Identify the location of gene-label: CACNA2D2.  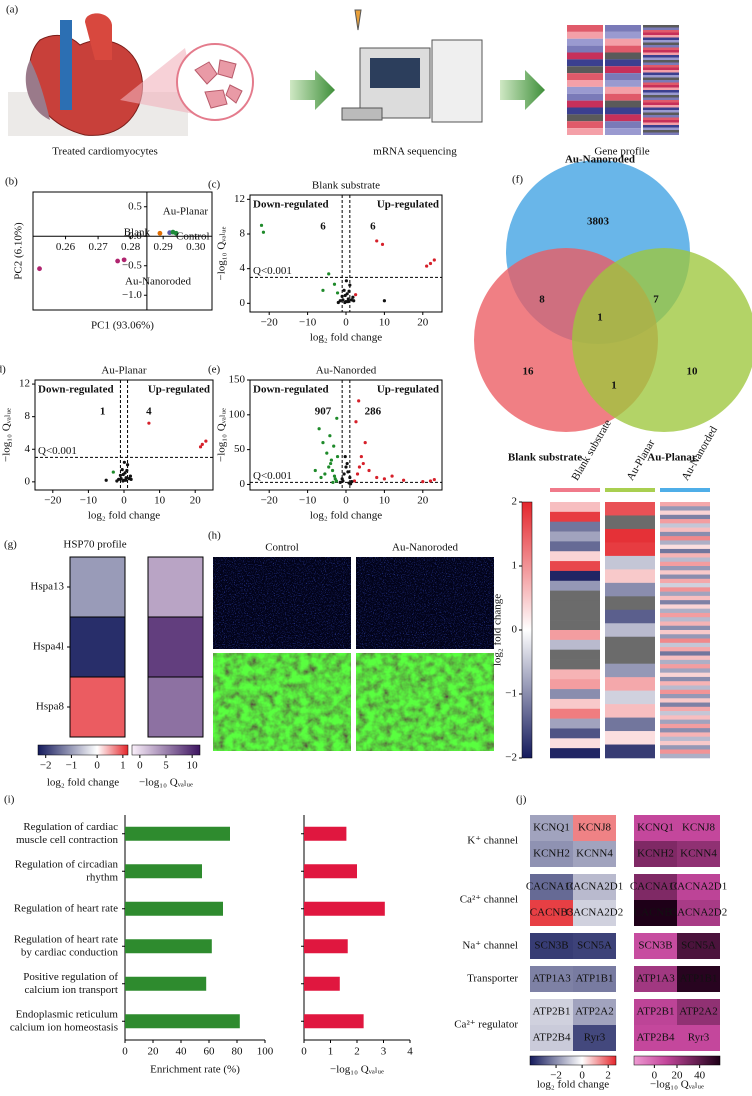
(698, 913).